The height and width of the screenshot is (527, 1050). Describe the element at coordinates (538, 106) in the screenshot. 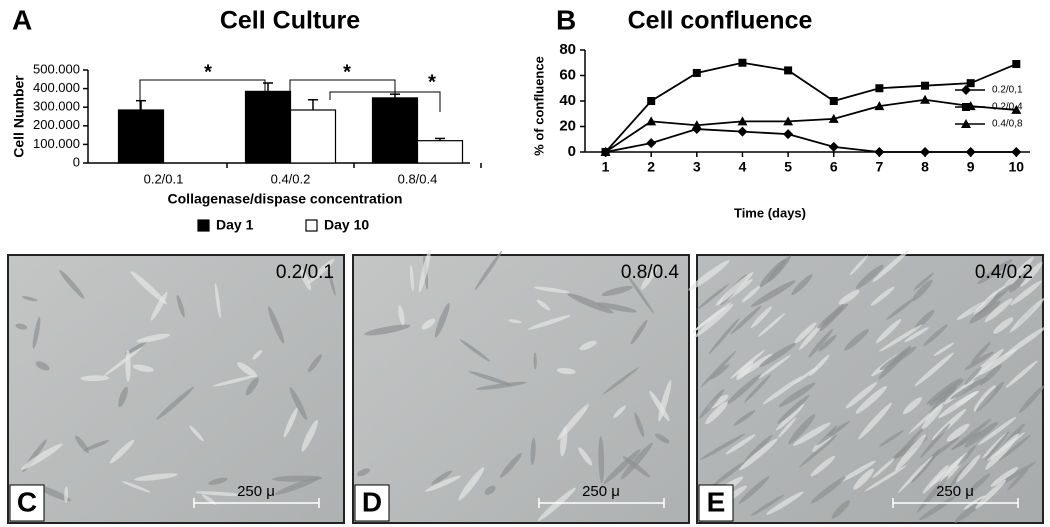

I see `y-axis-label: % of confluence` at that location.